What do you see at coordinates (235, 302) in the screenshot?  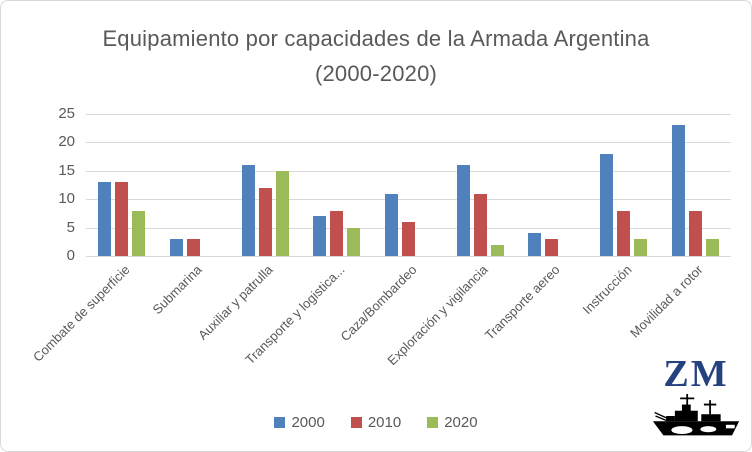 I see `x-axis-label: Auxiliar y patrulla` at bounding box center [235, 302].